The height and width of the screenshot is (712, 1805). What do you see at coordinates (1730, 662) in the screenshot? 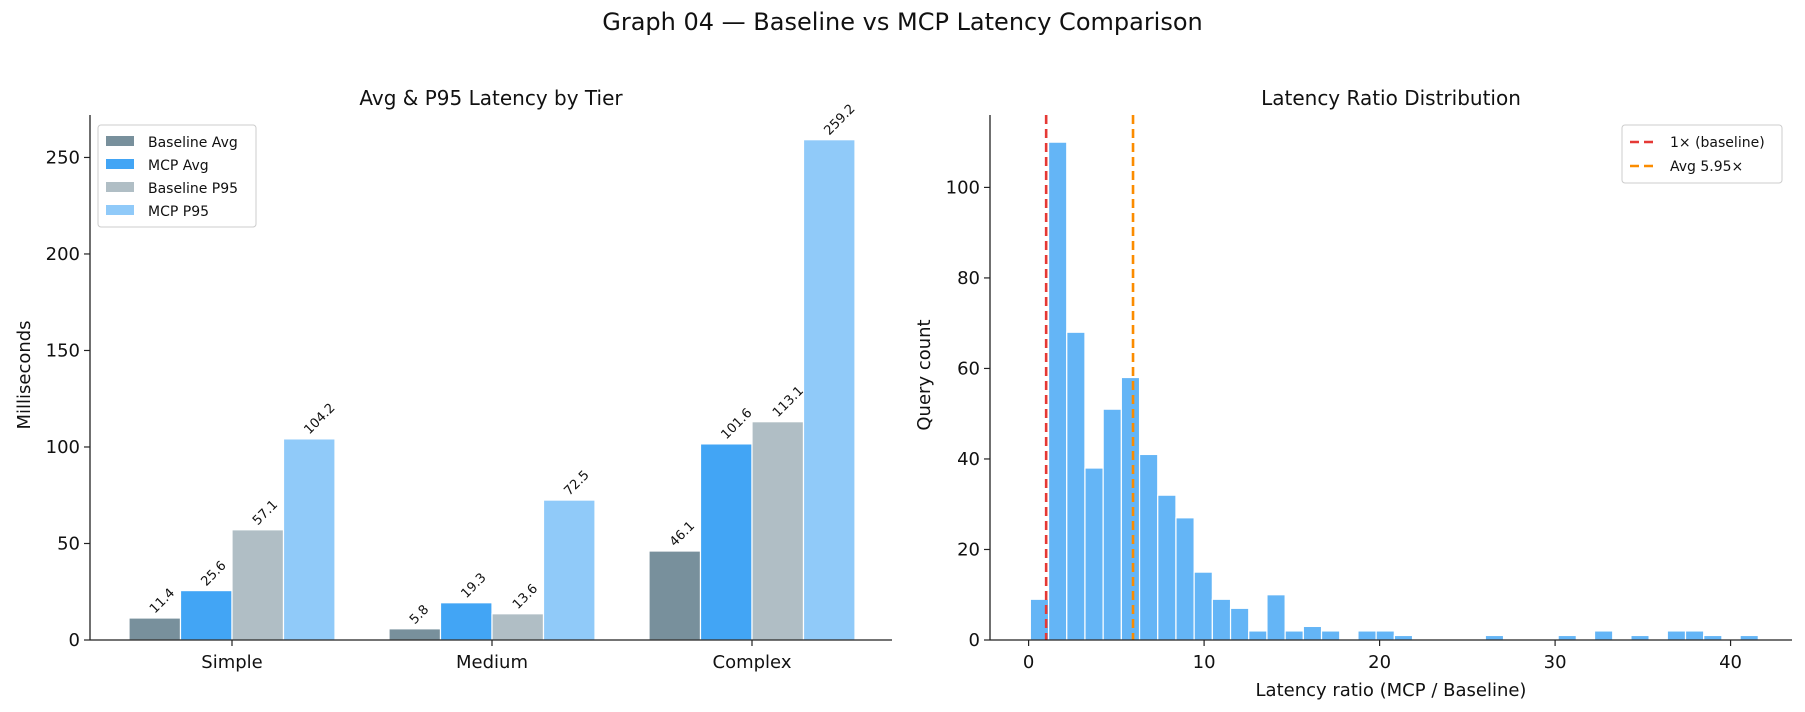
I see `x-tick-label: 40` at bounding box center [1730, 662].